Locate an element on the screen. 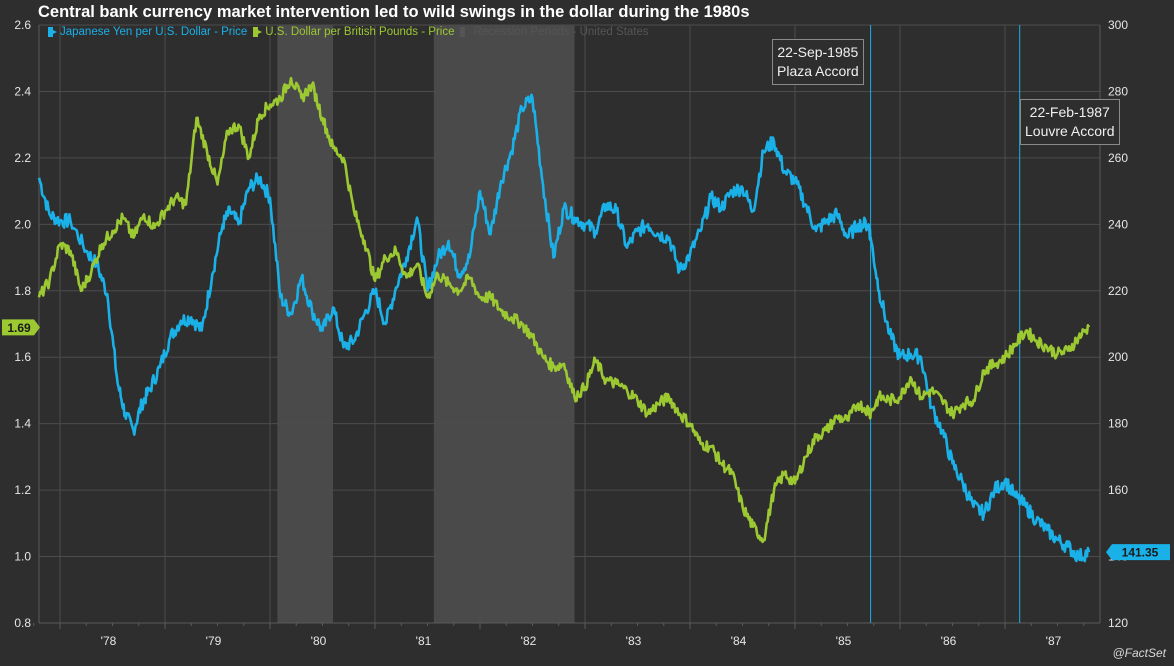 Image resolution: width=1174 pixels, height=666 pixels. annotation-louvre-accord: 22-Feb-1987 Louvre Accord is located at coordinates (1070, 122).